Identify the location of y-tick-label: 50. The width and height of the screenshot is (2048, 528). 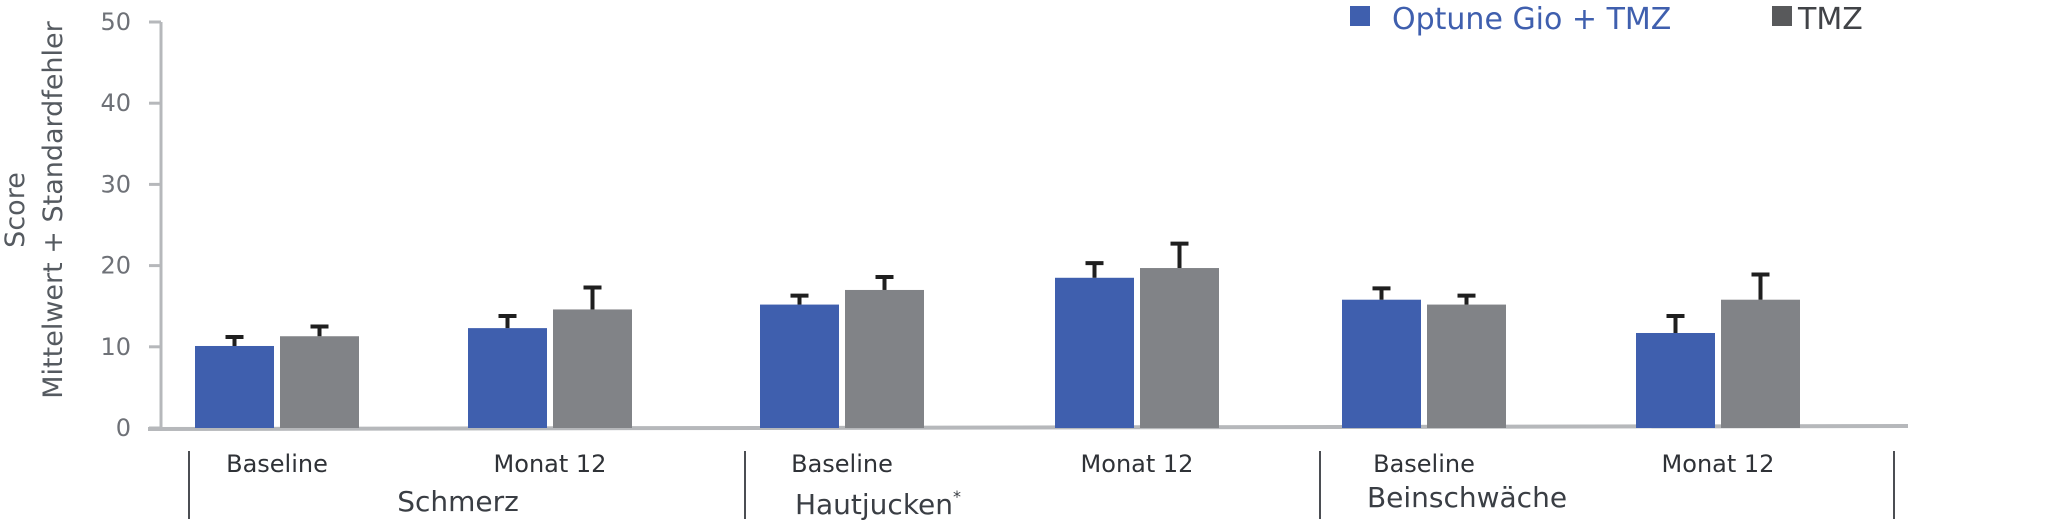
(115, 22).